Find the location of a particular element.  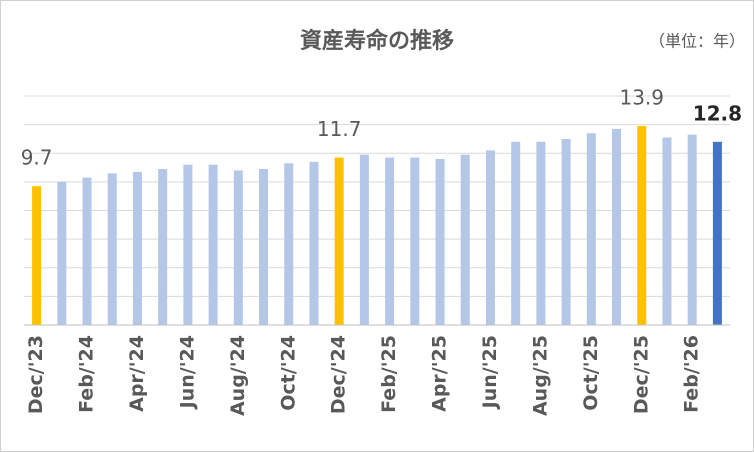

chart-title: 資産寿命の推移 is located at coordinates (377, 41).